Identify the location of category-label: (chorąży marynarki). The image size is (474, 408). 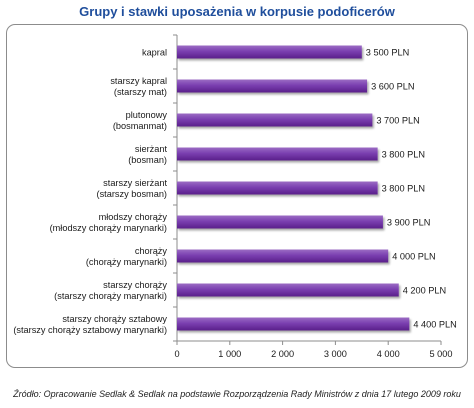
(126, 262).